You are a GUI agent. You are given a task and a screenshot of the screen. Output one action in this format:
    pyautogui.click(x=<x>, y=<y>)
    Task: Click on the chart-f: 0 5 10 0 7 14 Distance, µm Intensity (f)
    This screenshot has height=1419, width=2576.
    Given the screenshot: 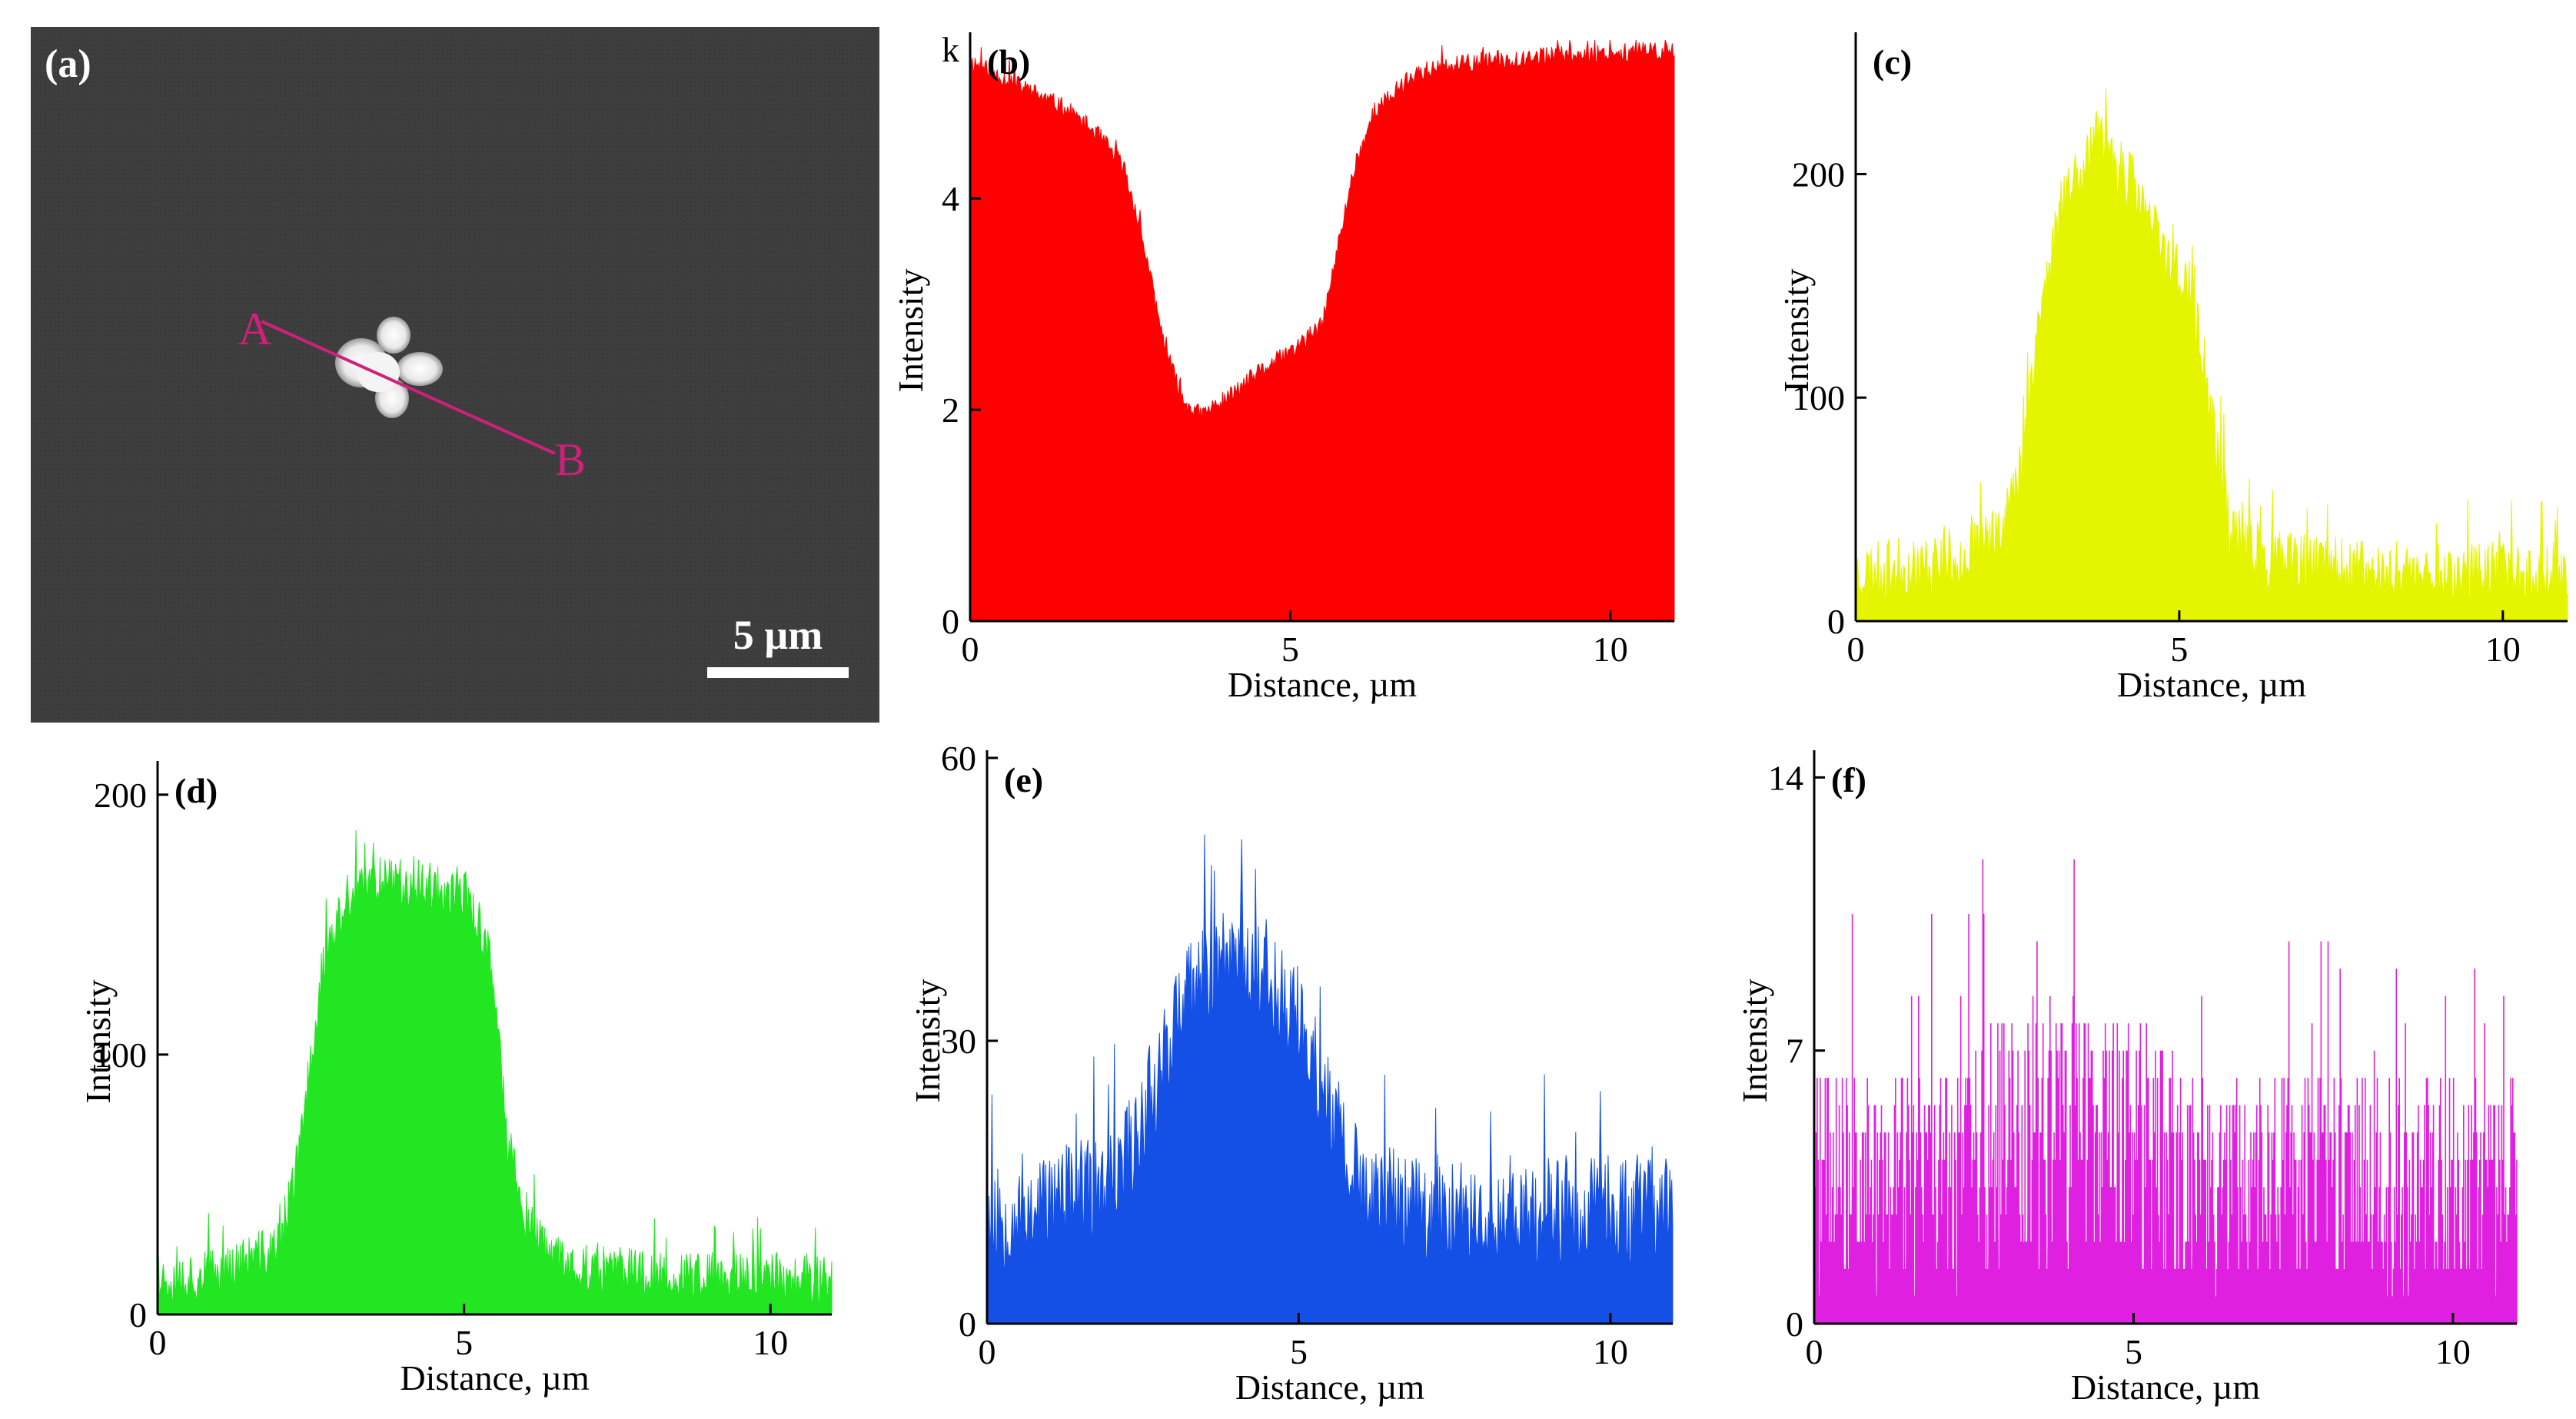 What is the action you would take?
    pyautogui.click(x=2126, y=1078)
    